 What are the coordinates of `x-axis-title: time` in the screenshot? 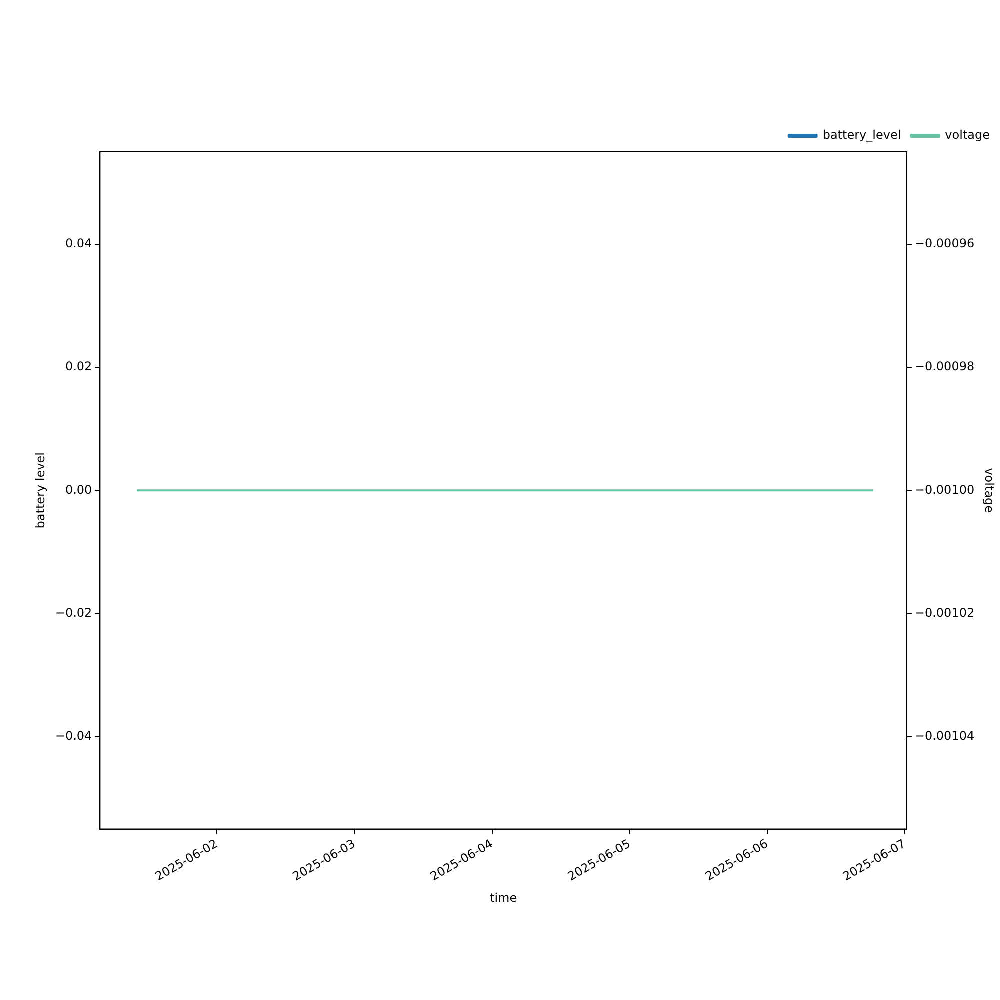 It's located at (504, 897).